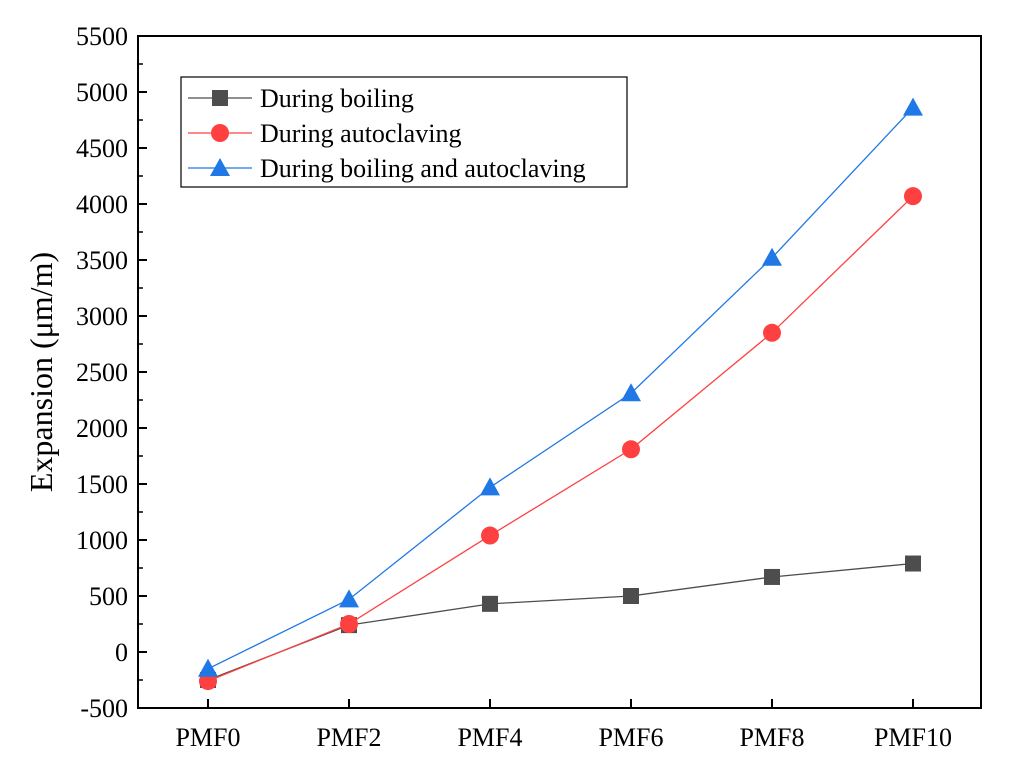 The height and width of the screenshot is (773, 1020). What do you see at coordinates (348, 737) in the screenshot?
I see `x-tick-label: PMF2` at bounding box center [348, 737].